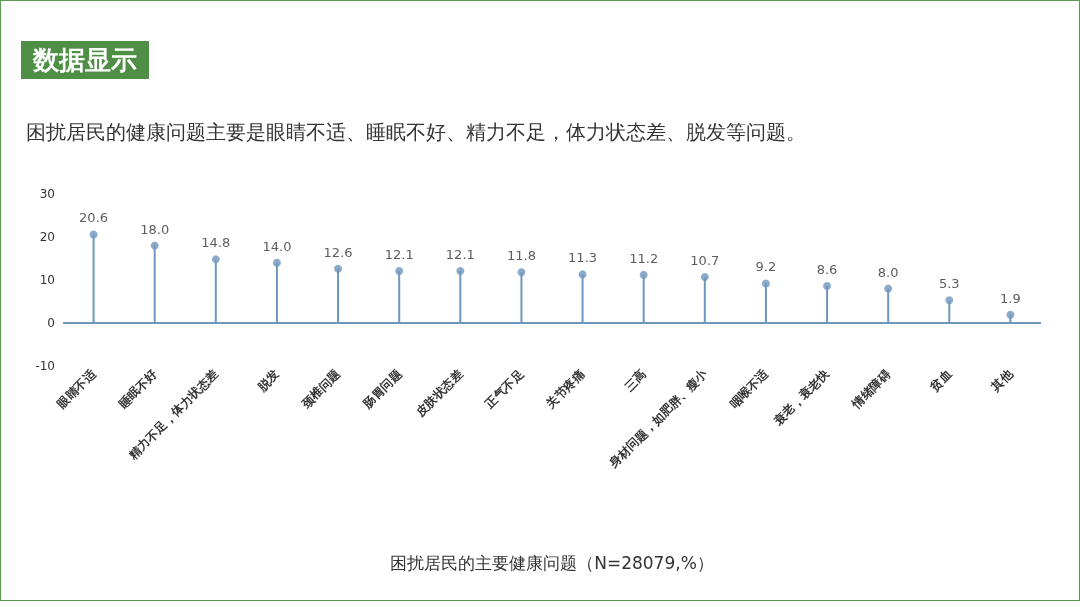 The height and width of the screenshot is (601, 1080). I want to click on x-tick-label: 关节疼痛, so click(565, 389).